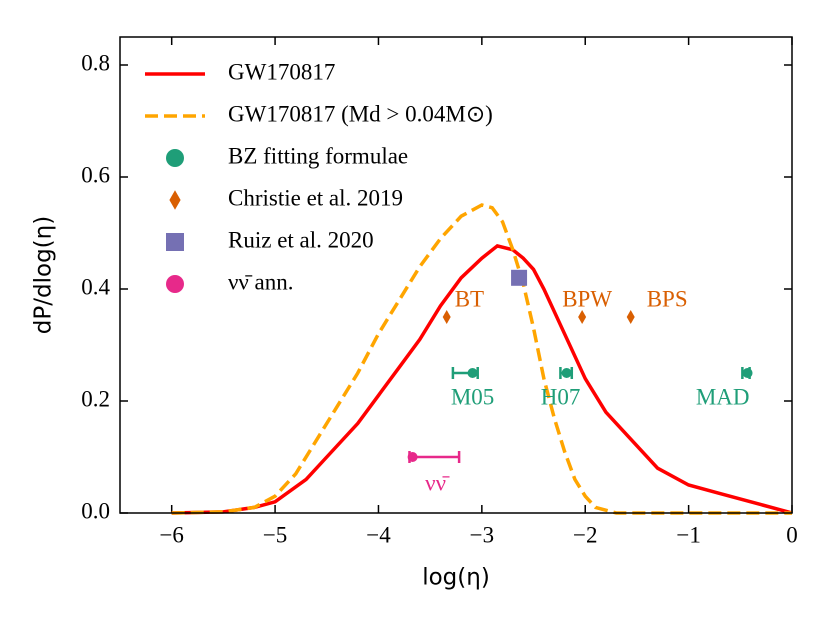  I want to click on x-tick-label: −2, so click(585, 534).